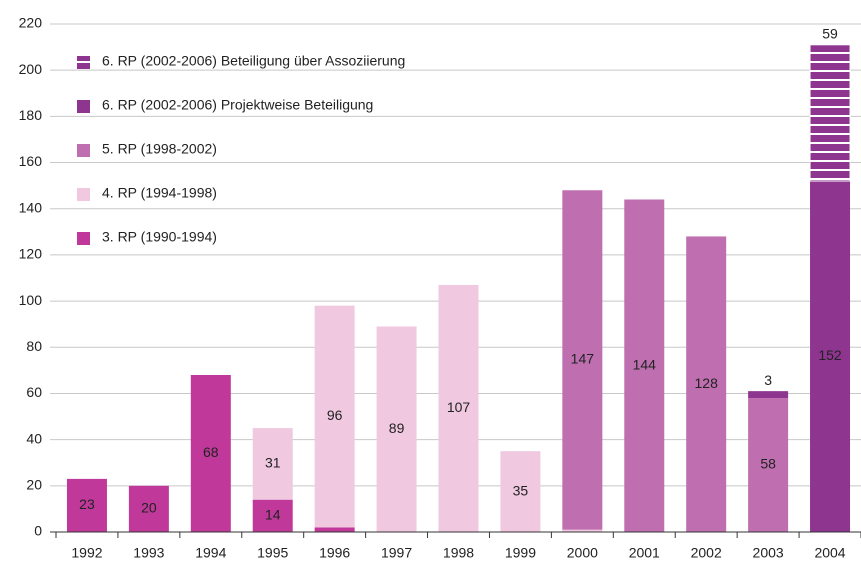 This screenshot has height=568, width=861. I want to click on x-tick-label: 1992, so click(86, 553).